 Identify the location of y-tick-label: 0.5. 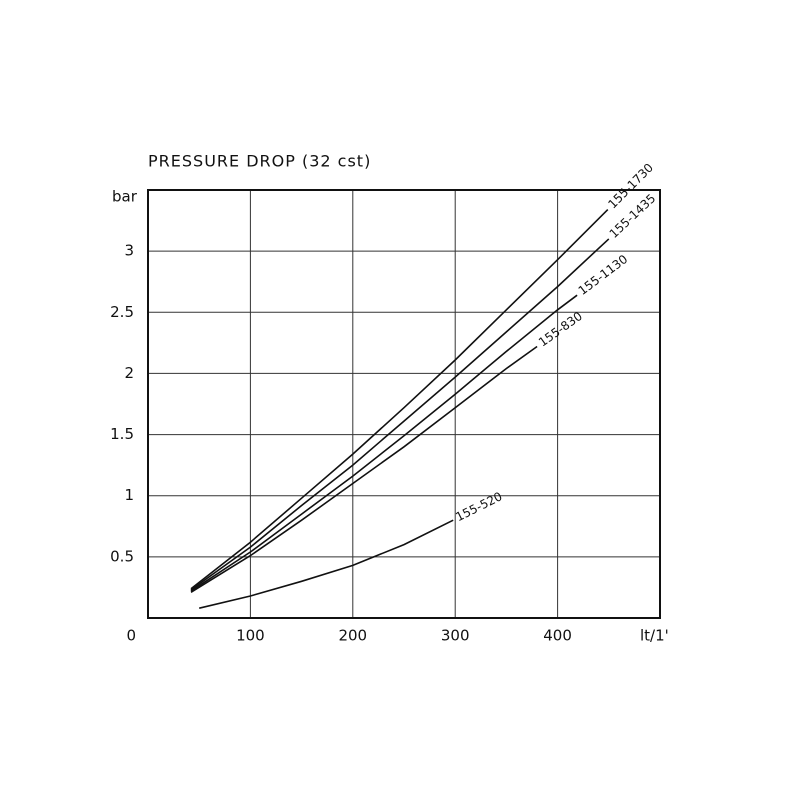
(122, 556).